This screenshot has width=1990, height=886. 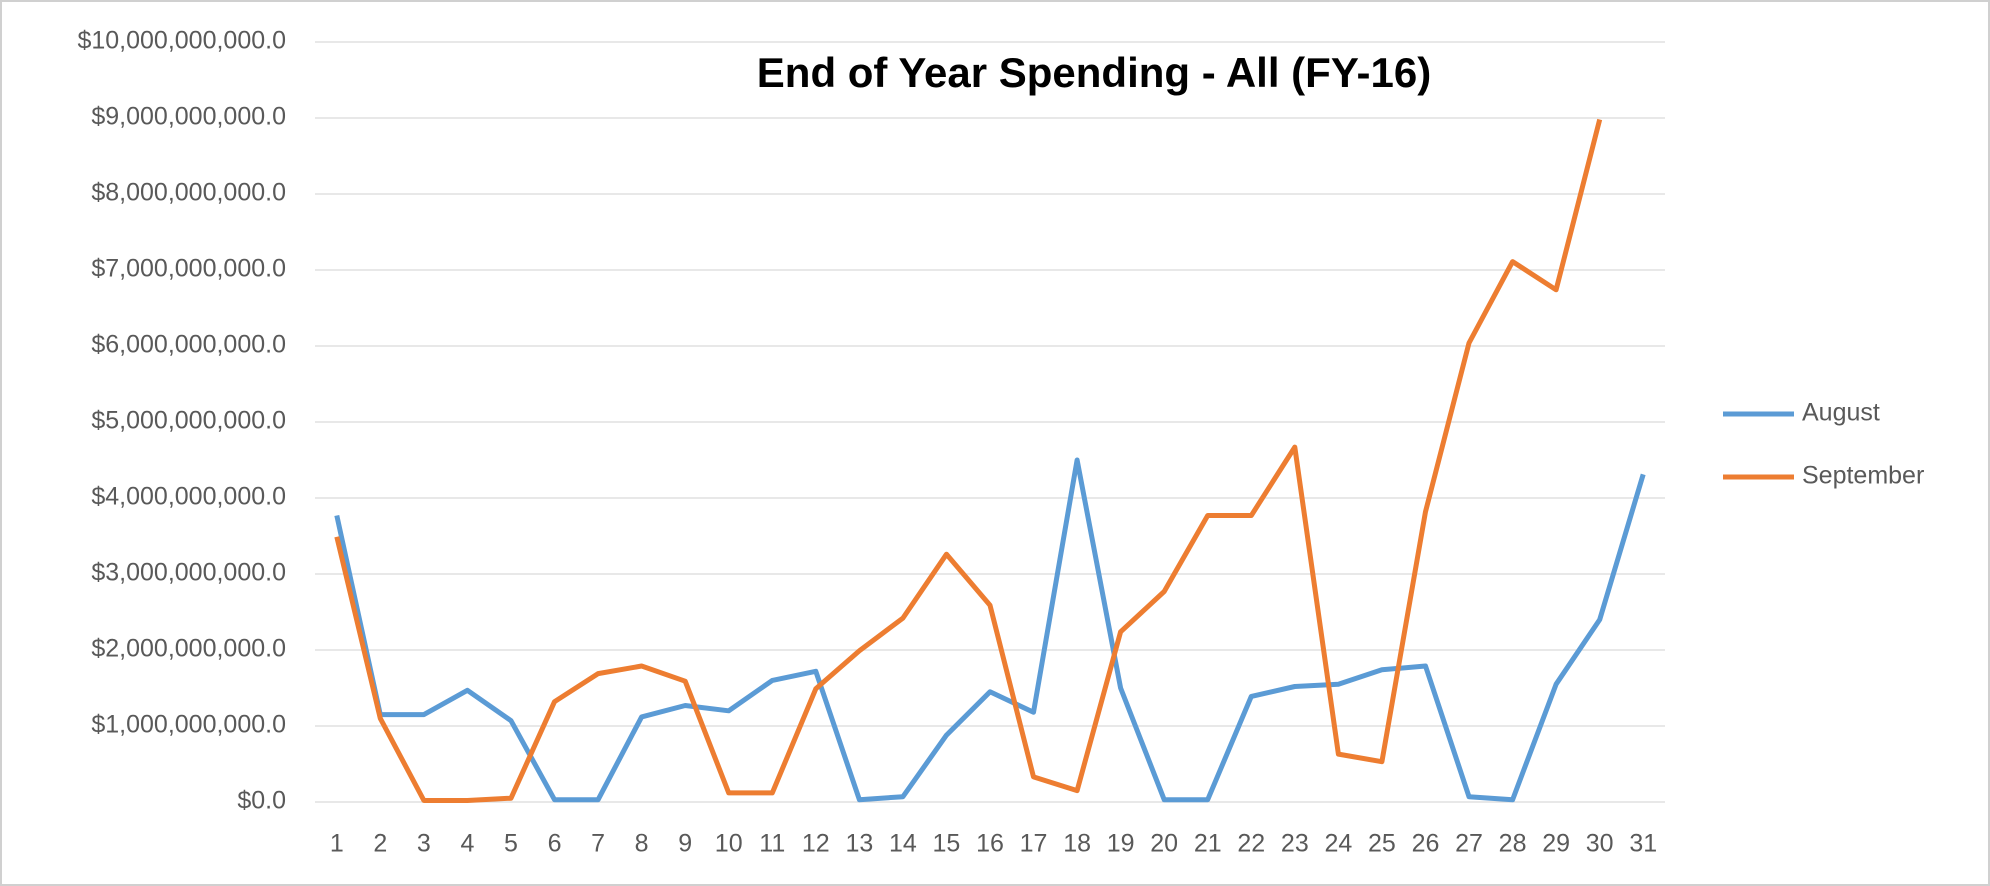 I want to click on y-tick-label: $2,000,000,000.0, so click(x=188, y=649).